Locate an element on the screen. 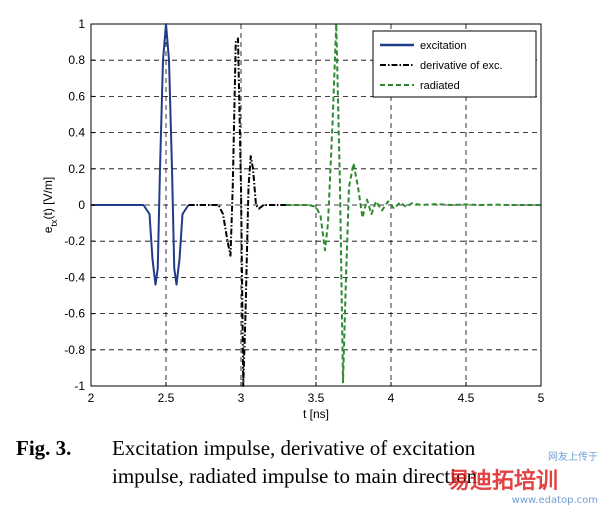 The width and height of the screenshot is (602, 506). legend: excitation derivative of exc. radiated is located at coordinates (454, 64).